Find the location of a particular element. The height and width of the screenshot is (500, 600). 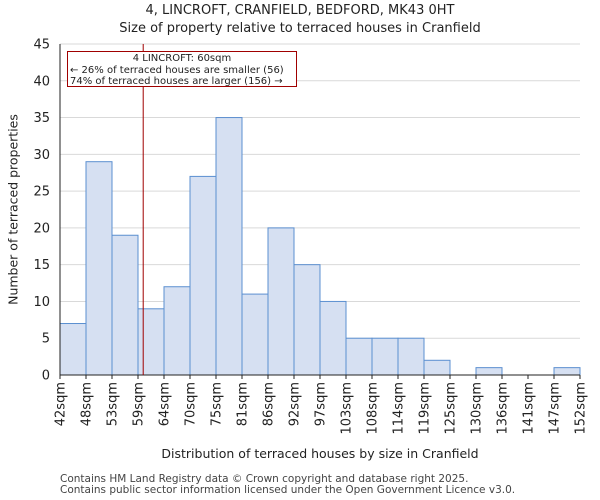

y-tick-label: 15 is located at coordinates (41, 265).